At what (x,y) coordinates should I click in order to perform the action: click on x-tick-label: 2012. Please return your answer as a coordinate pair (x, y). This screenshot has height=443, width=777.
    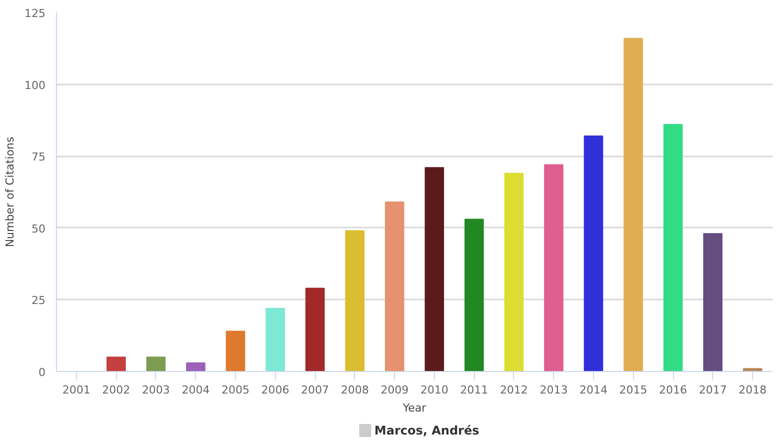
    Looking at the image, I should click on (514, 390).